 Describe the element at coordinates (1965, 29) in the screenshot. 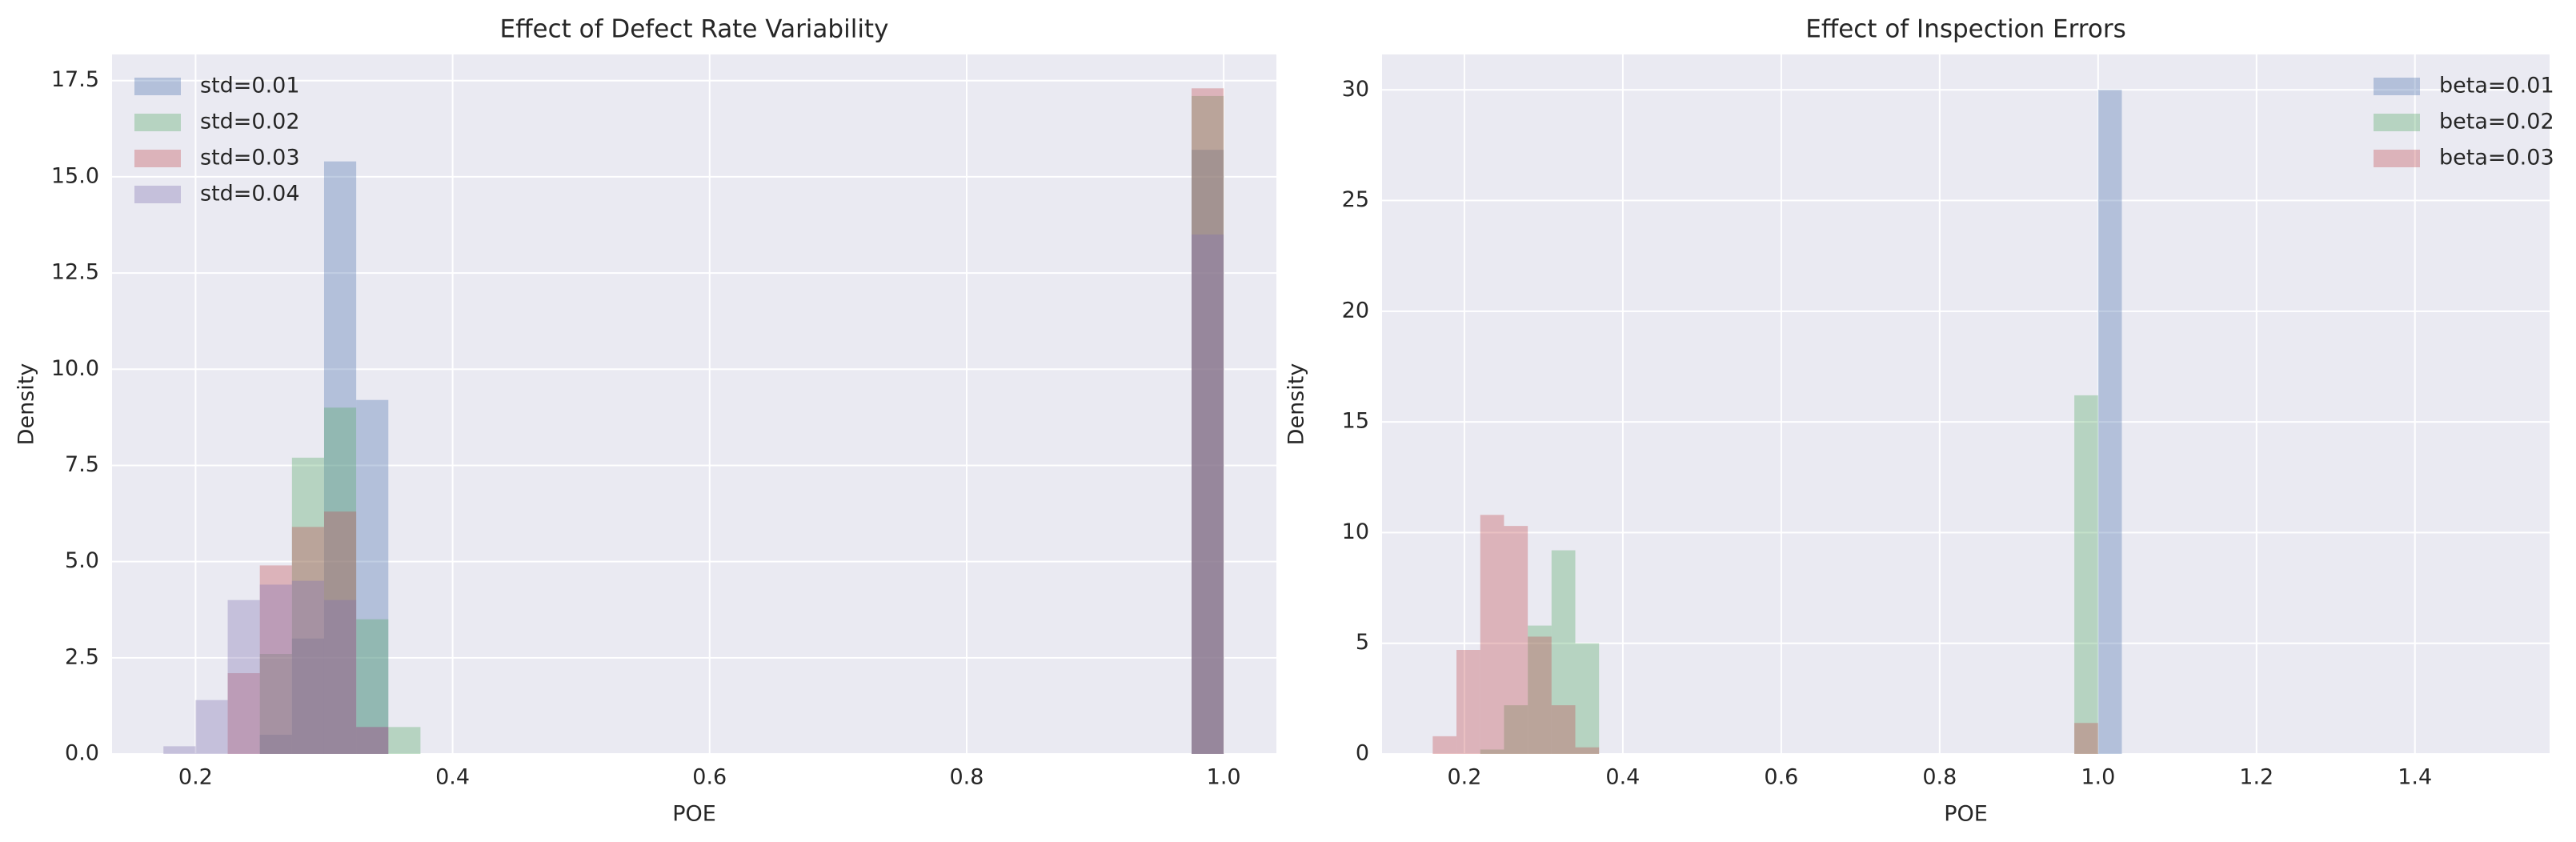

I see `chart-title: Effect of Inspection Errors` at that location.